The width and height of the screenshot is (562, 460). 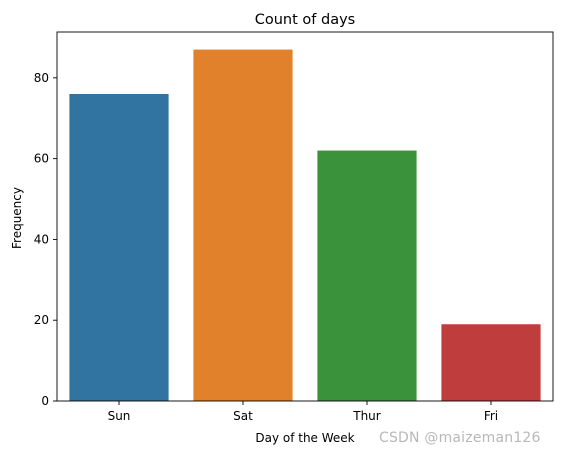 I want to click on bar-fri, so click(x=491, y=362).